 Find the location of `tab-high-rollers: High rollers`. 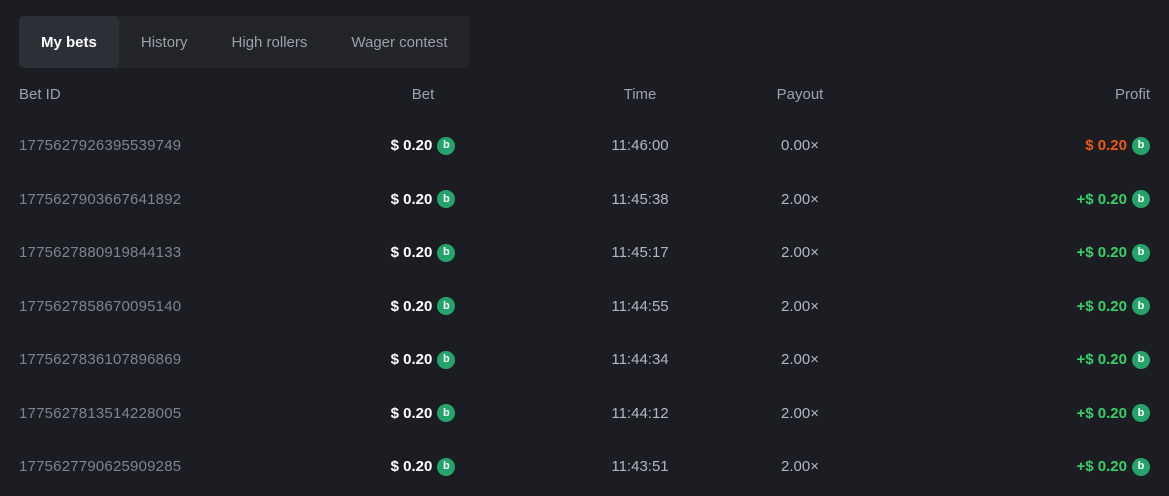

tab-high-rollers: High rollers is located at coordinates (270, 42).